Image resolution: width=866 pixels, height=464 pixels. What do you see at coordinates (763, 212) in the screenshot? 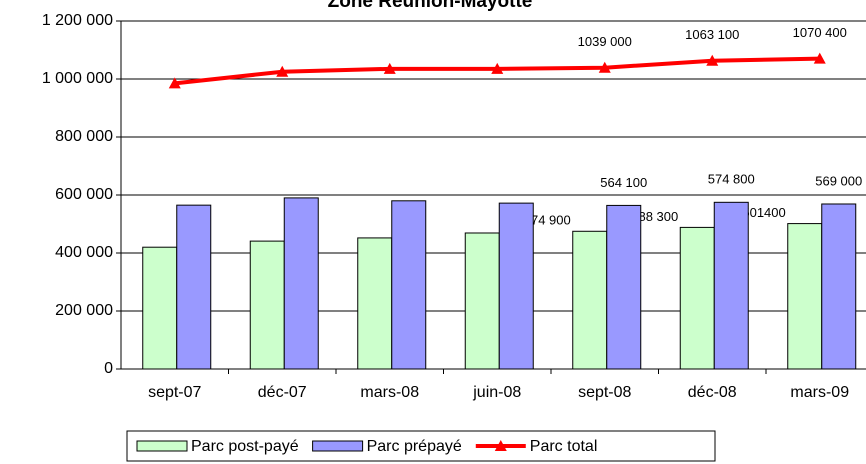
I see `data-label: 501400` at bounding box center [763, 212].